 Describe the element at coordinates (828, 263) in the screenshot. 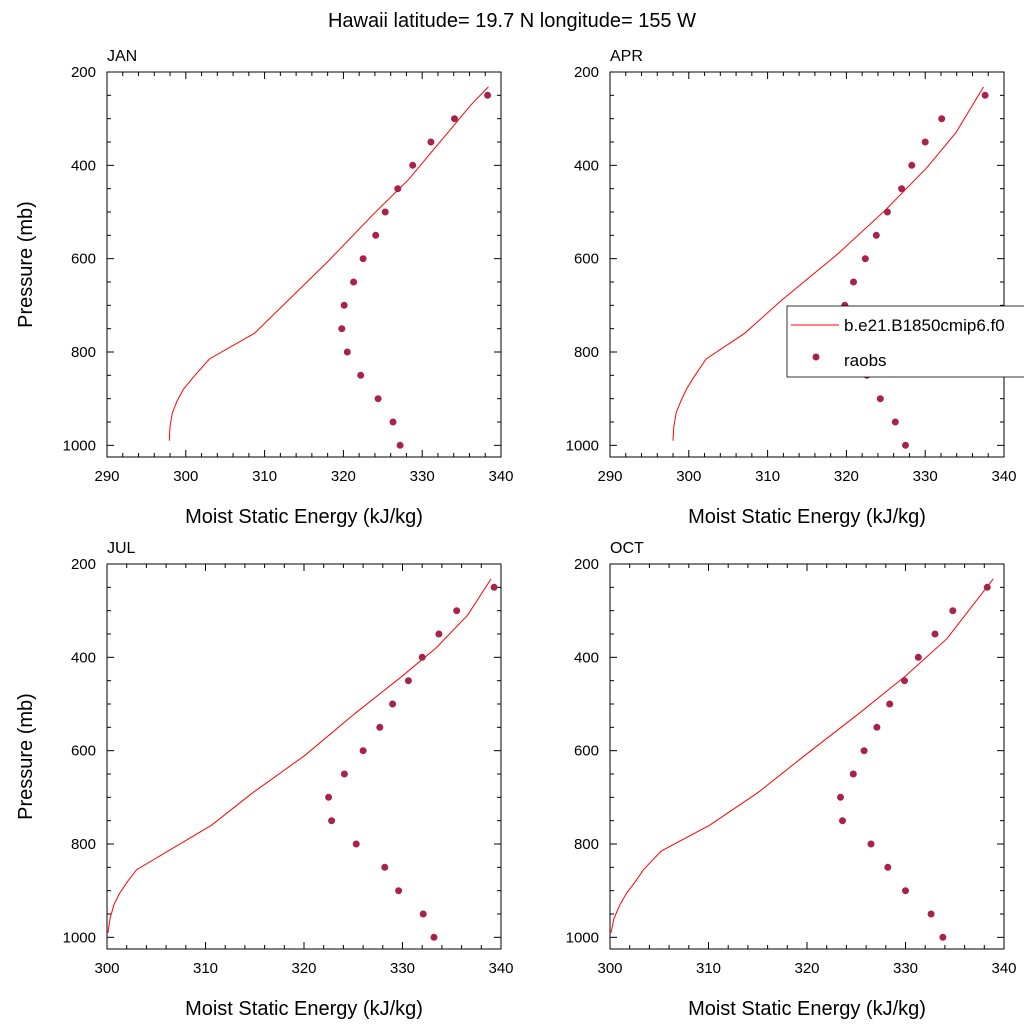

I see `model-line-apr` at that location.